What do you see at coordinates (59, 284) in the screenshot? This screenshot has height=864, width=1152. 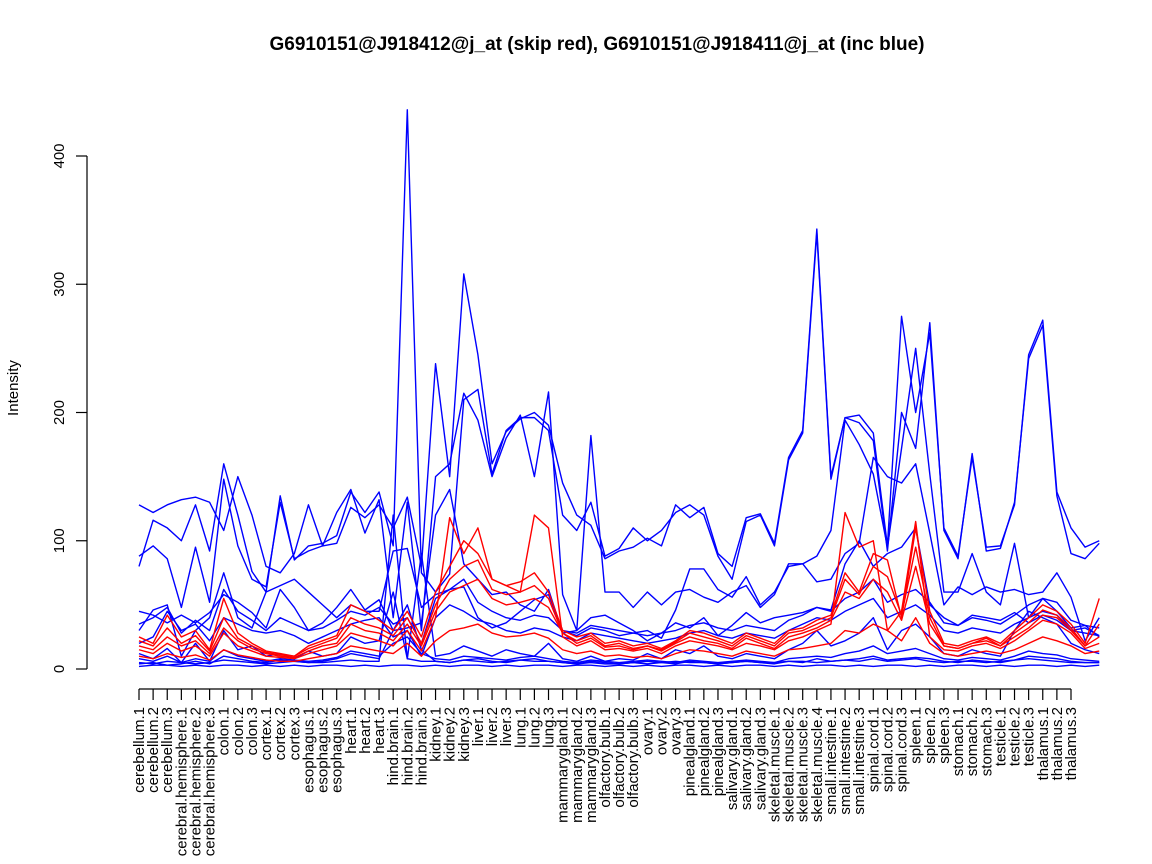 I see `y-tick-label: 300` at bounding box center [59, 284].